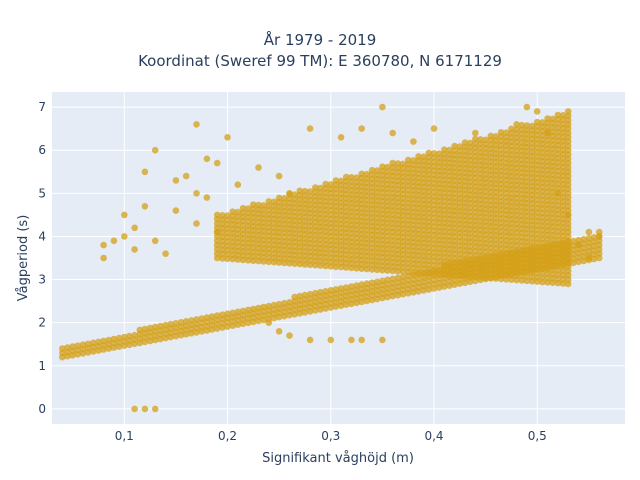 This screenshot has width=640, height=480. I want to click on x-tick-label: 0,5, so click(537, 436).